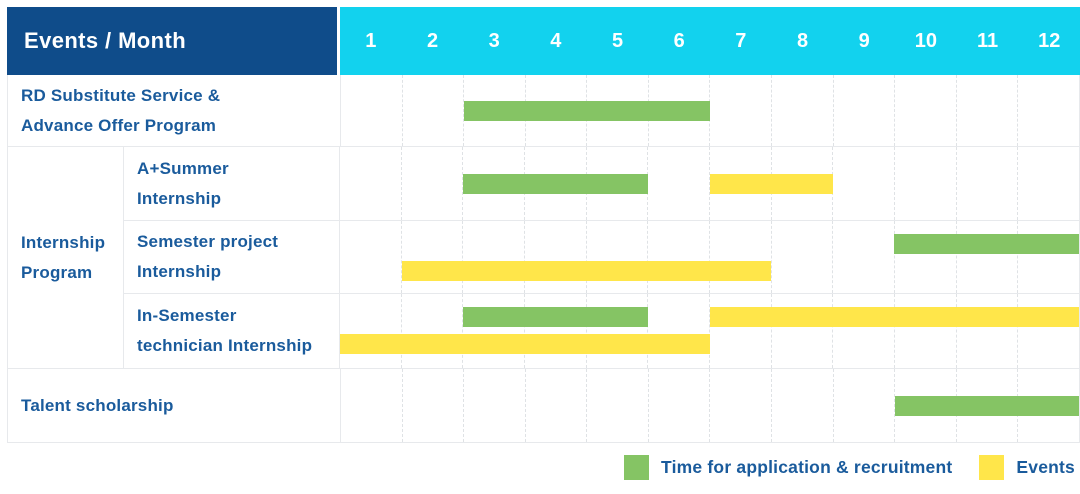  Describe the element at coordinates (556, 40) in the screenshot. I see `month-header-4: 4` at that location.